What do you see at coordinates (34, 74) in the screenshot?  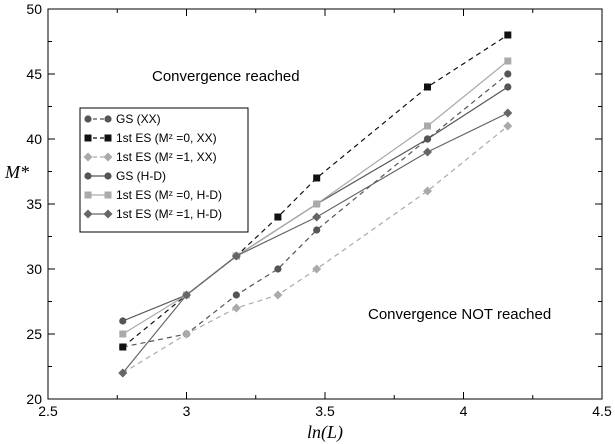 I see `y-tick-label: 45` at bounding box center [34, 74].